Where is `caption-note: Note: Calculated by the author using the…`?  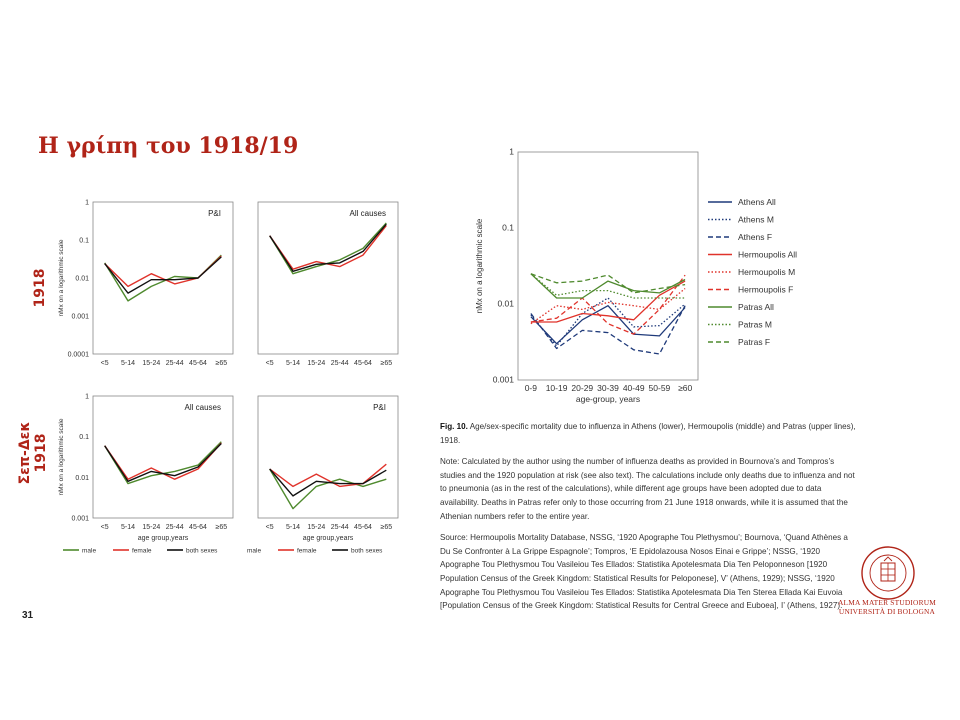
caption-note: Note: Calculated by the author using the… is located at coordinates (647, 489).